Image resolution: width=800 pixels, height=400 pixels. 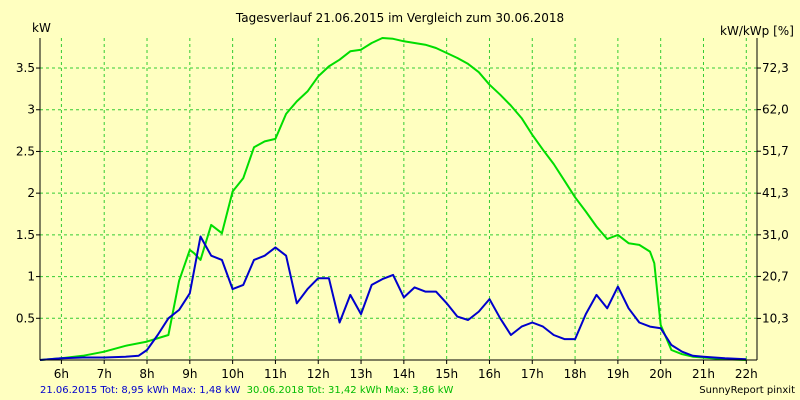 I want to click on y-tick-label: 2, so click(x=31, y=193).